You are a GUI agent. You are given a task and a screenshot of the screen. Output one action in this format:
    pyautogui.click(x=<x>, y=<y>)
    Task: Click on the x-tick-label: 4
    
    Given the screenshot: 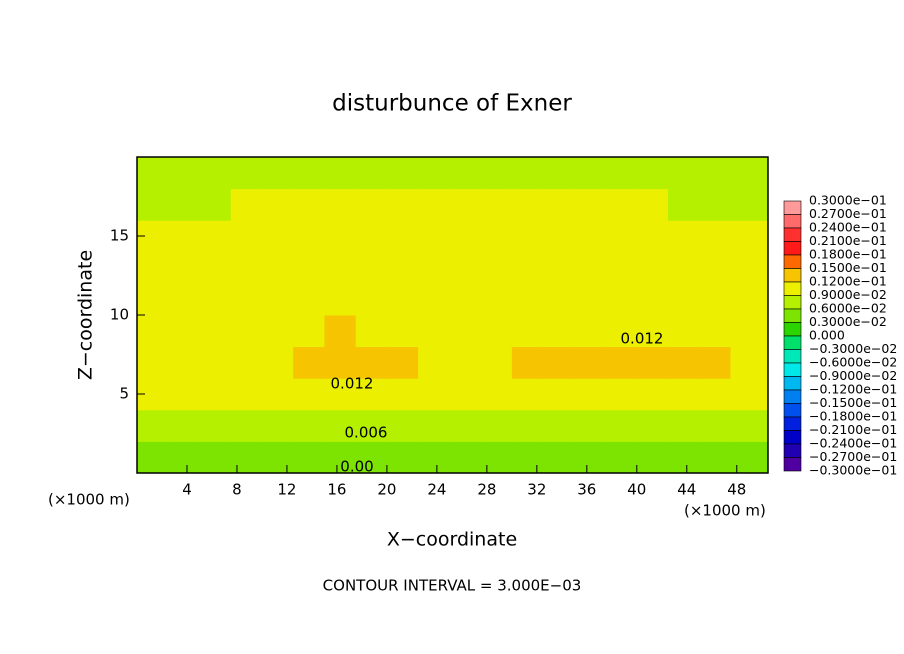 What is the action you would take?
    pyautogui.click(x=187, y=490)
    